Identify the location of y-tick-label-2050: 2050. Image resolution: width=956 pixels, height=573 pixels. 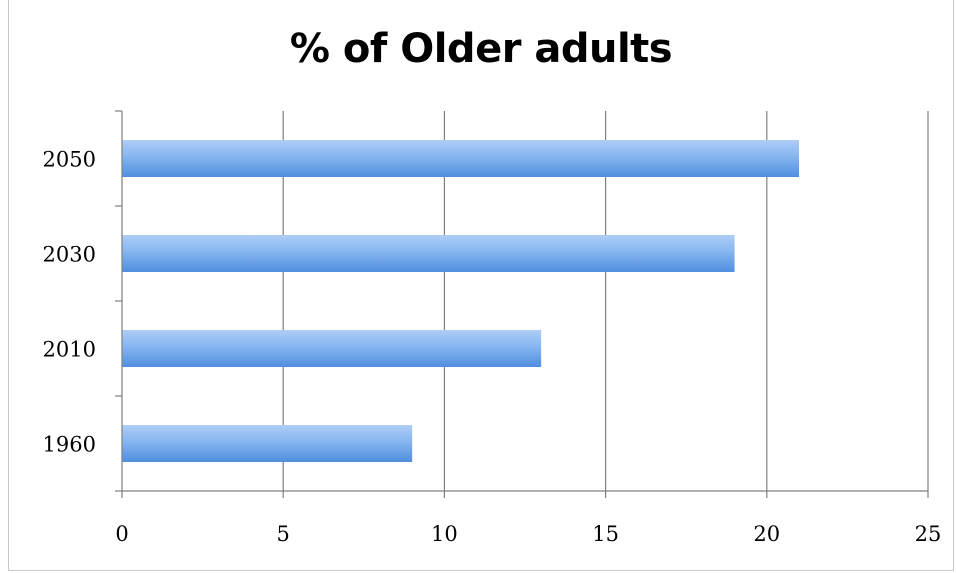
(69, 160).